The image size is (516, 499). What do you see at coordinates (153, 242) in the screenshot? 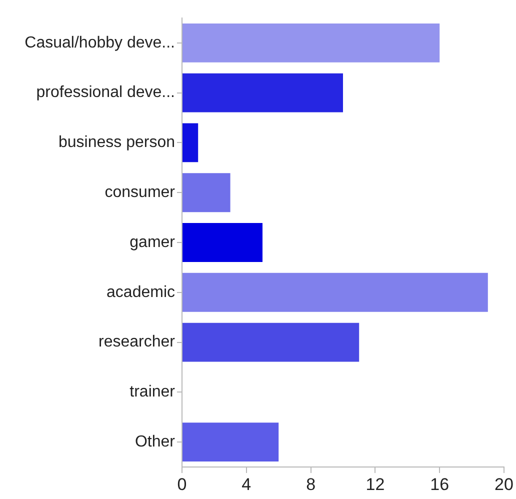
I see `y-tick-label: gamer` at bounding box center [153, 242].